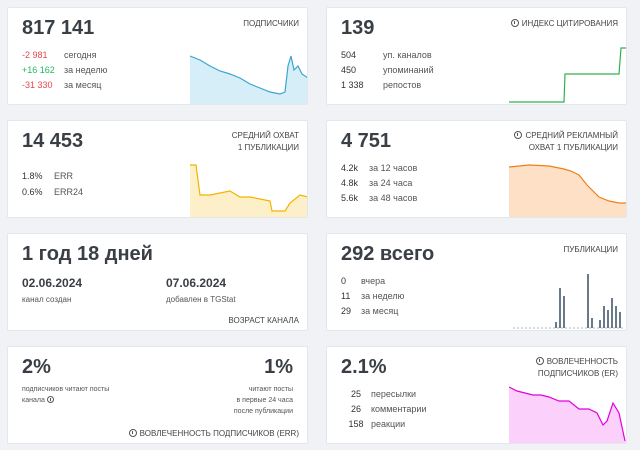  I want to click on ad-reach-sparkline, so click(567, 190).